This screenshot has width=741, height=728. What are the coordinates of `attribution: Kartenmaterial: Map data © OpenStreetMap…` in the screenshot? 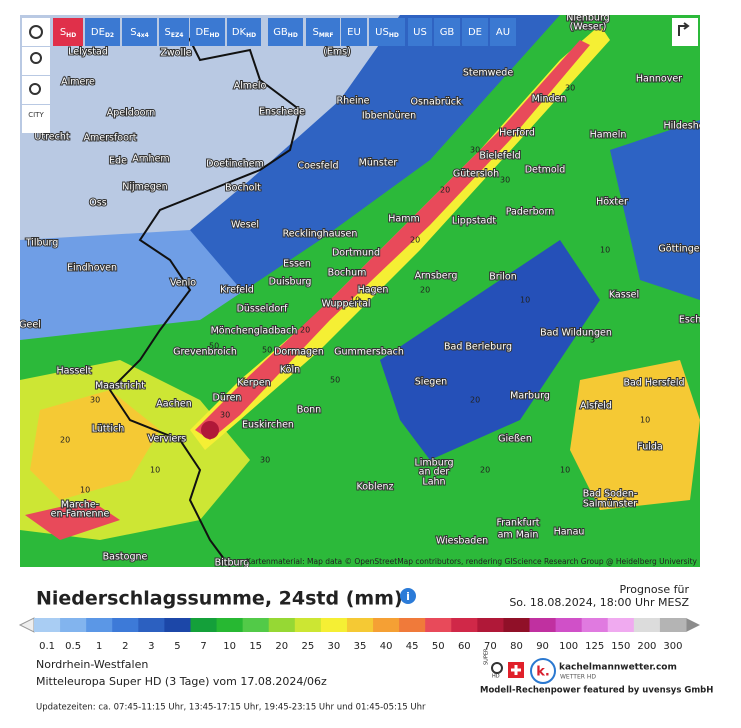 It's located at (472, 561).